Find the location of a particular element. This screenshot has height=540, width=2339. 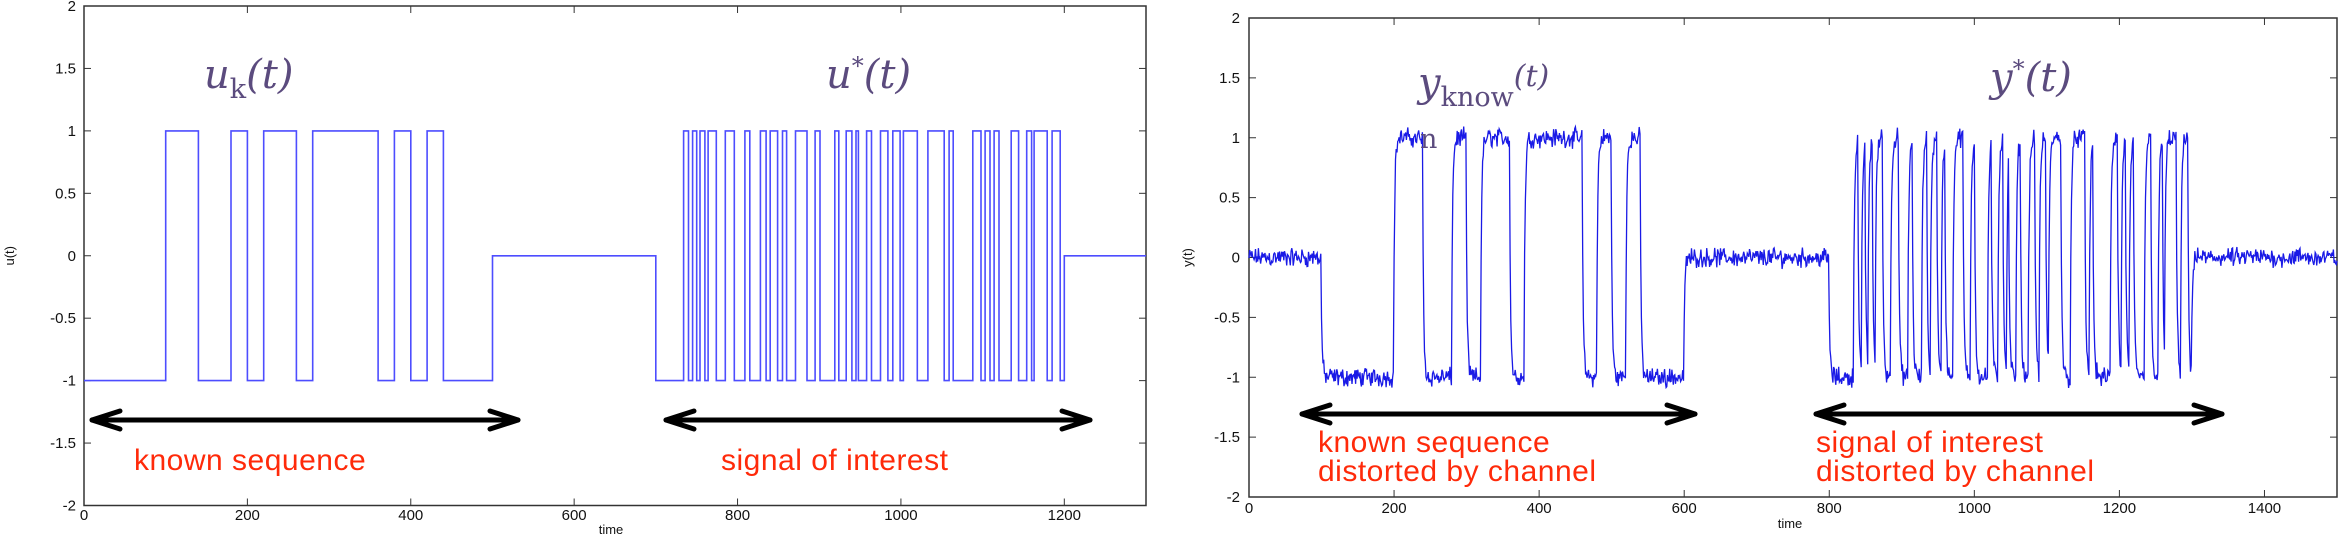

ystar-label: y*(t) is located at coordinates (2031, 78).